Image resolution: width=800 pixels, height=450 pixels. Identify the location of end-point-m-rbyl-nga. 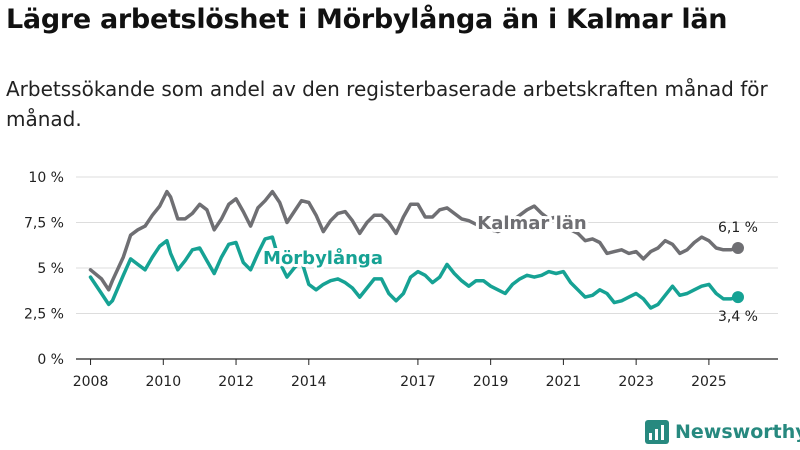
(737, 297).